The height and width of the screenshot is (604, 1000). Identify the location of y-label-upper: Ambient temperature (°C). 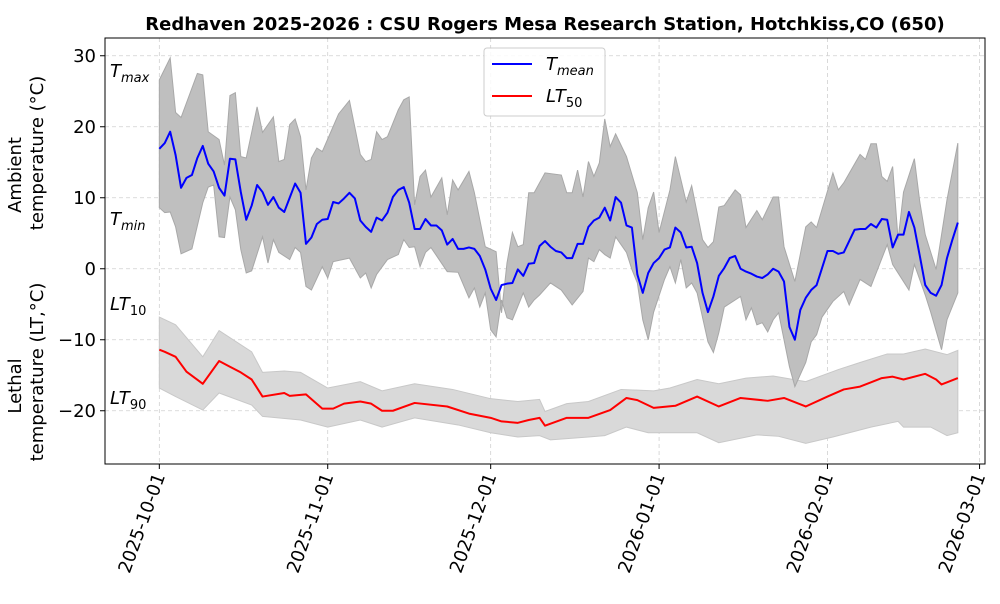
(26, 153).